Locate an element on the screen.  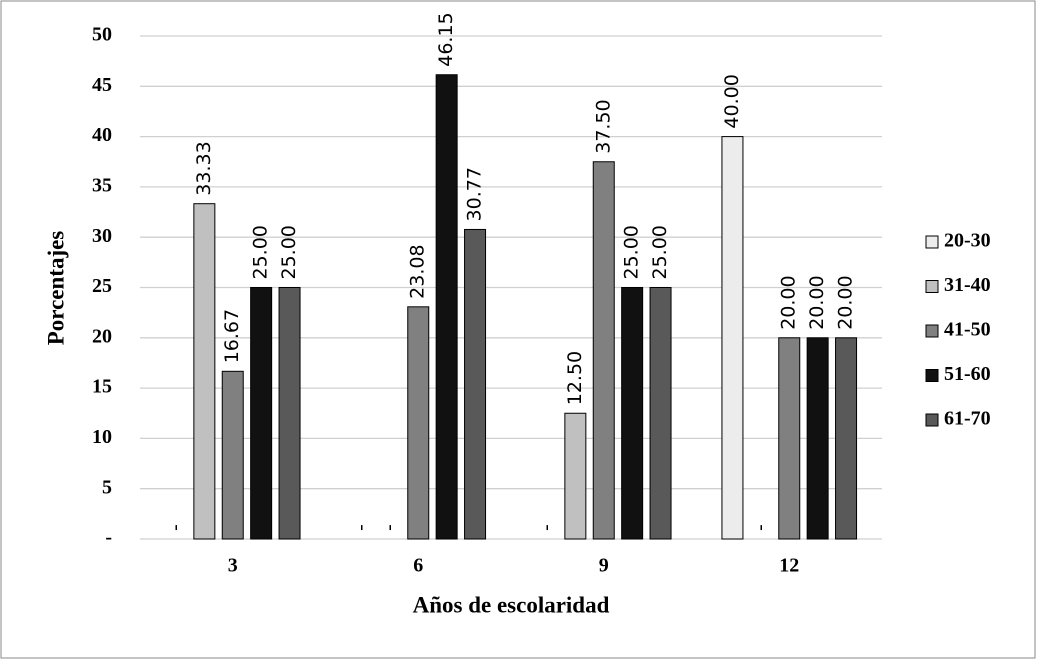
y-tick-label: 50 is located at coordinates (102, 35).